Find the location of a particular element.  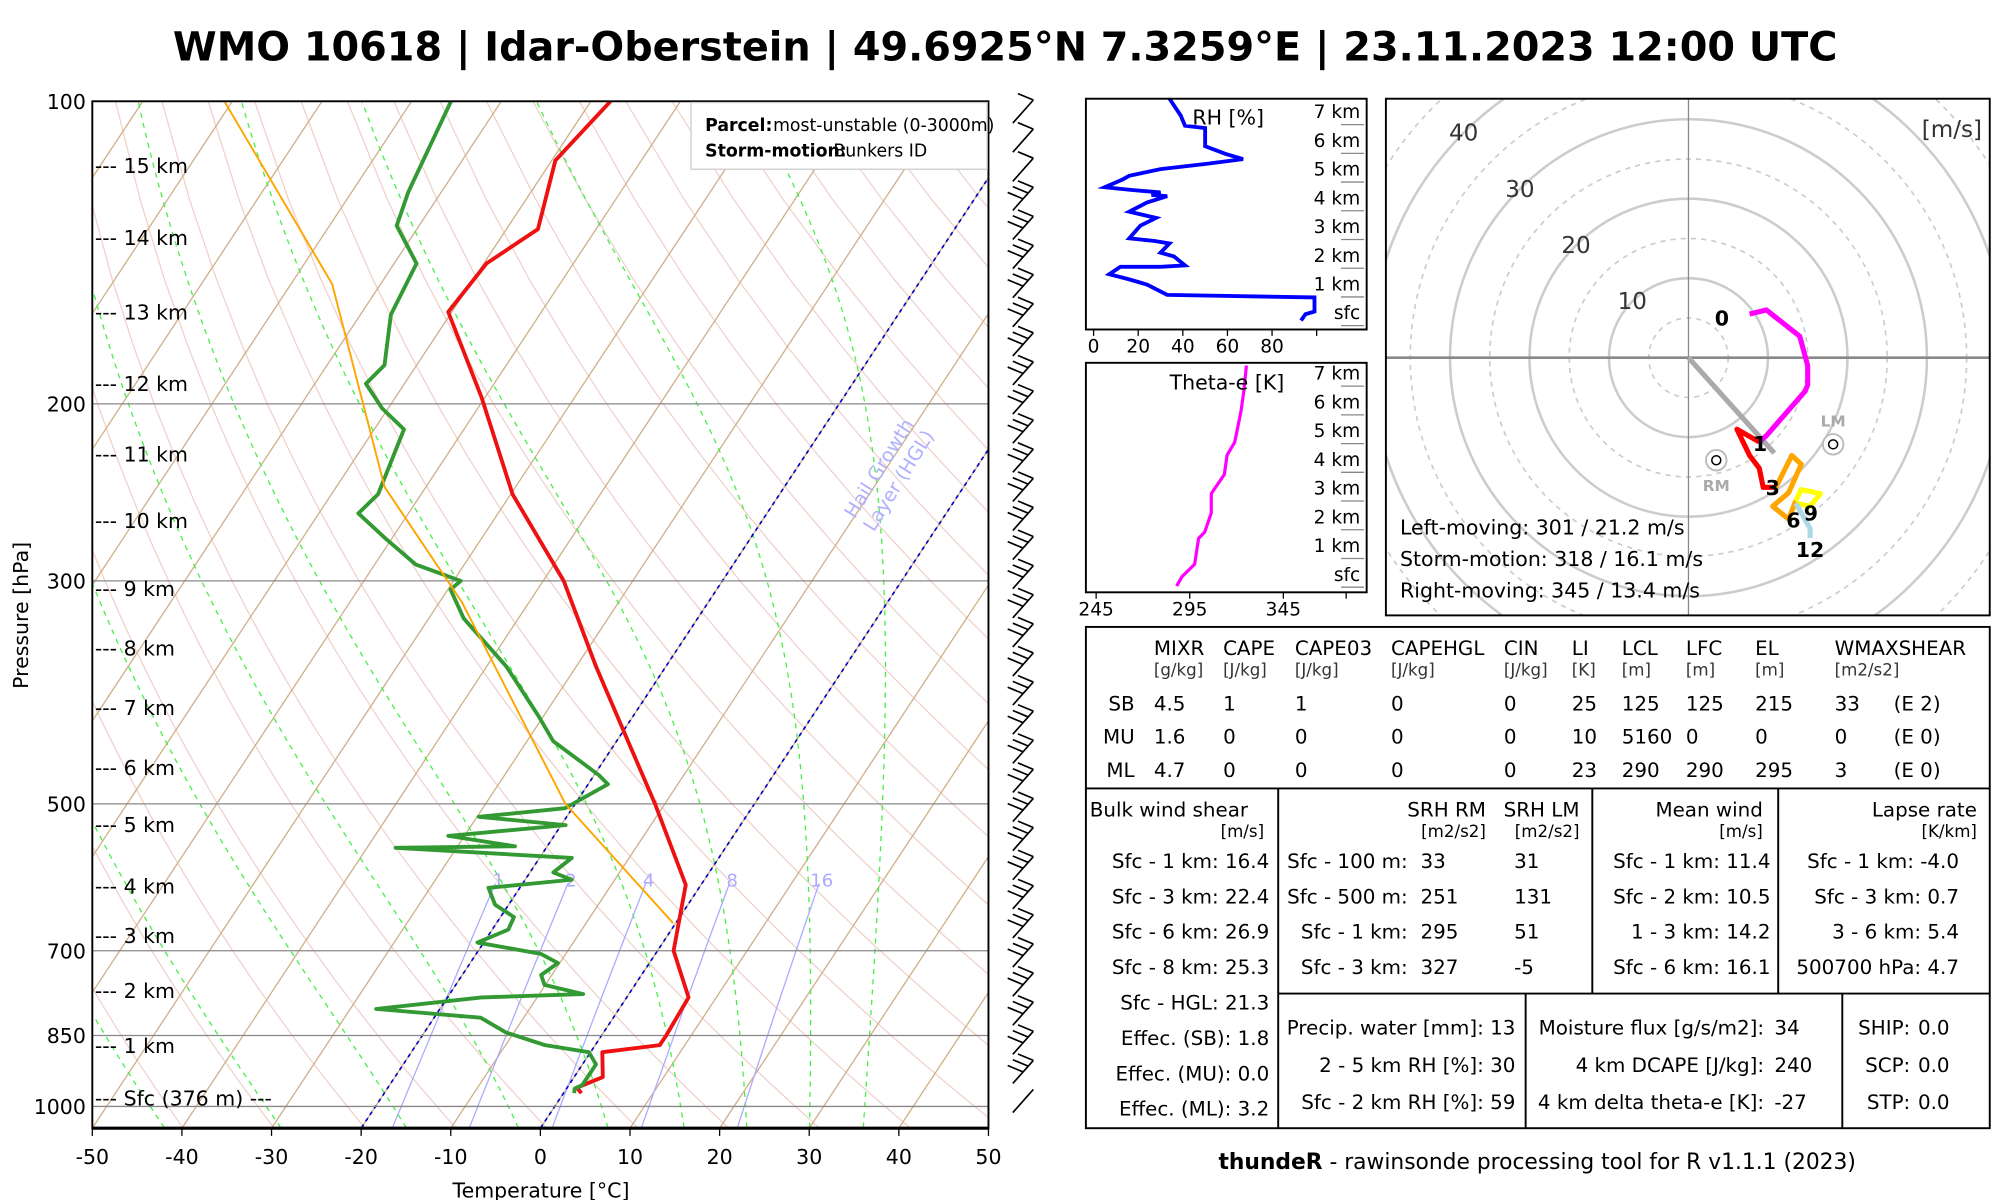

storm-motion-marker-dot is located at coordinates (1716, 460).